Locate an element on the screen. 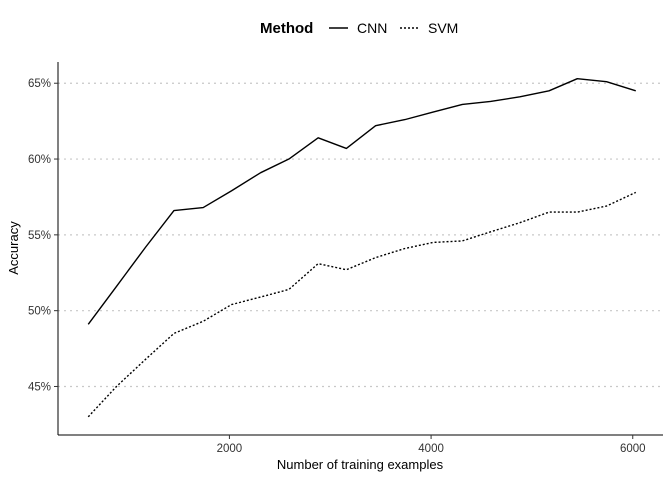 The image size is (672, 480). y-axis-ticks: 45% 50% 55% 60% 65% is located at coordinates (43, 235).